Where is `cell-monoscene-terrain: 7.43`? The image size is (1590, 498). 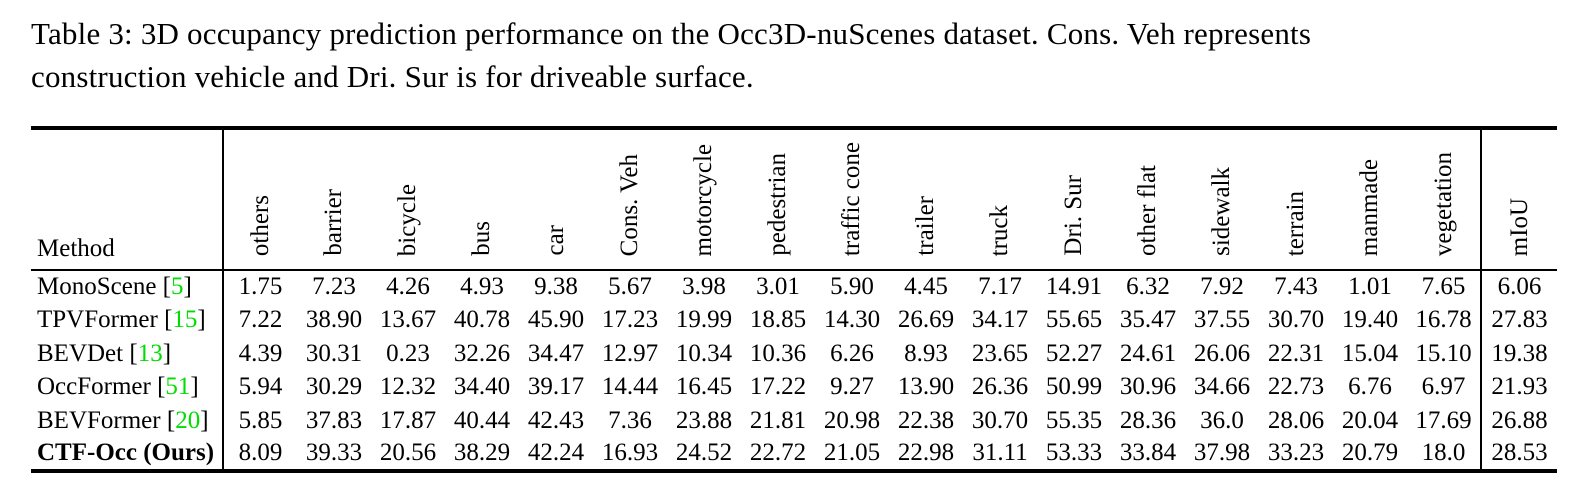 cell-monoscene-terrain: 7.43 is located at coordinates (1296, 287).